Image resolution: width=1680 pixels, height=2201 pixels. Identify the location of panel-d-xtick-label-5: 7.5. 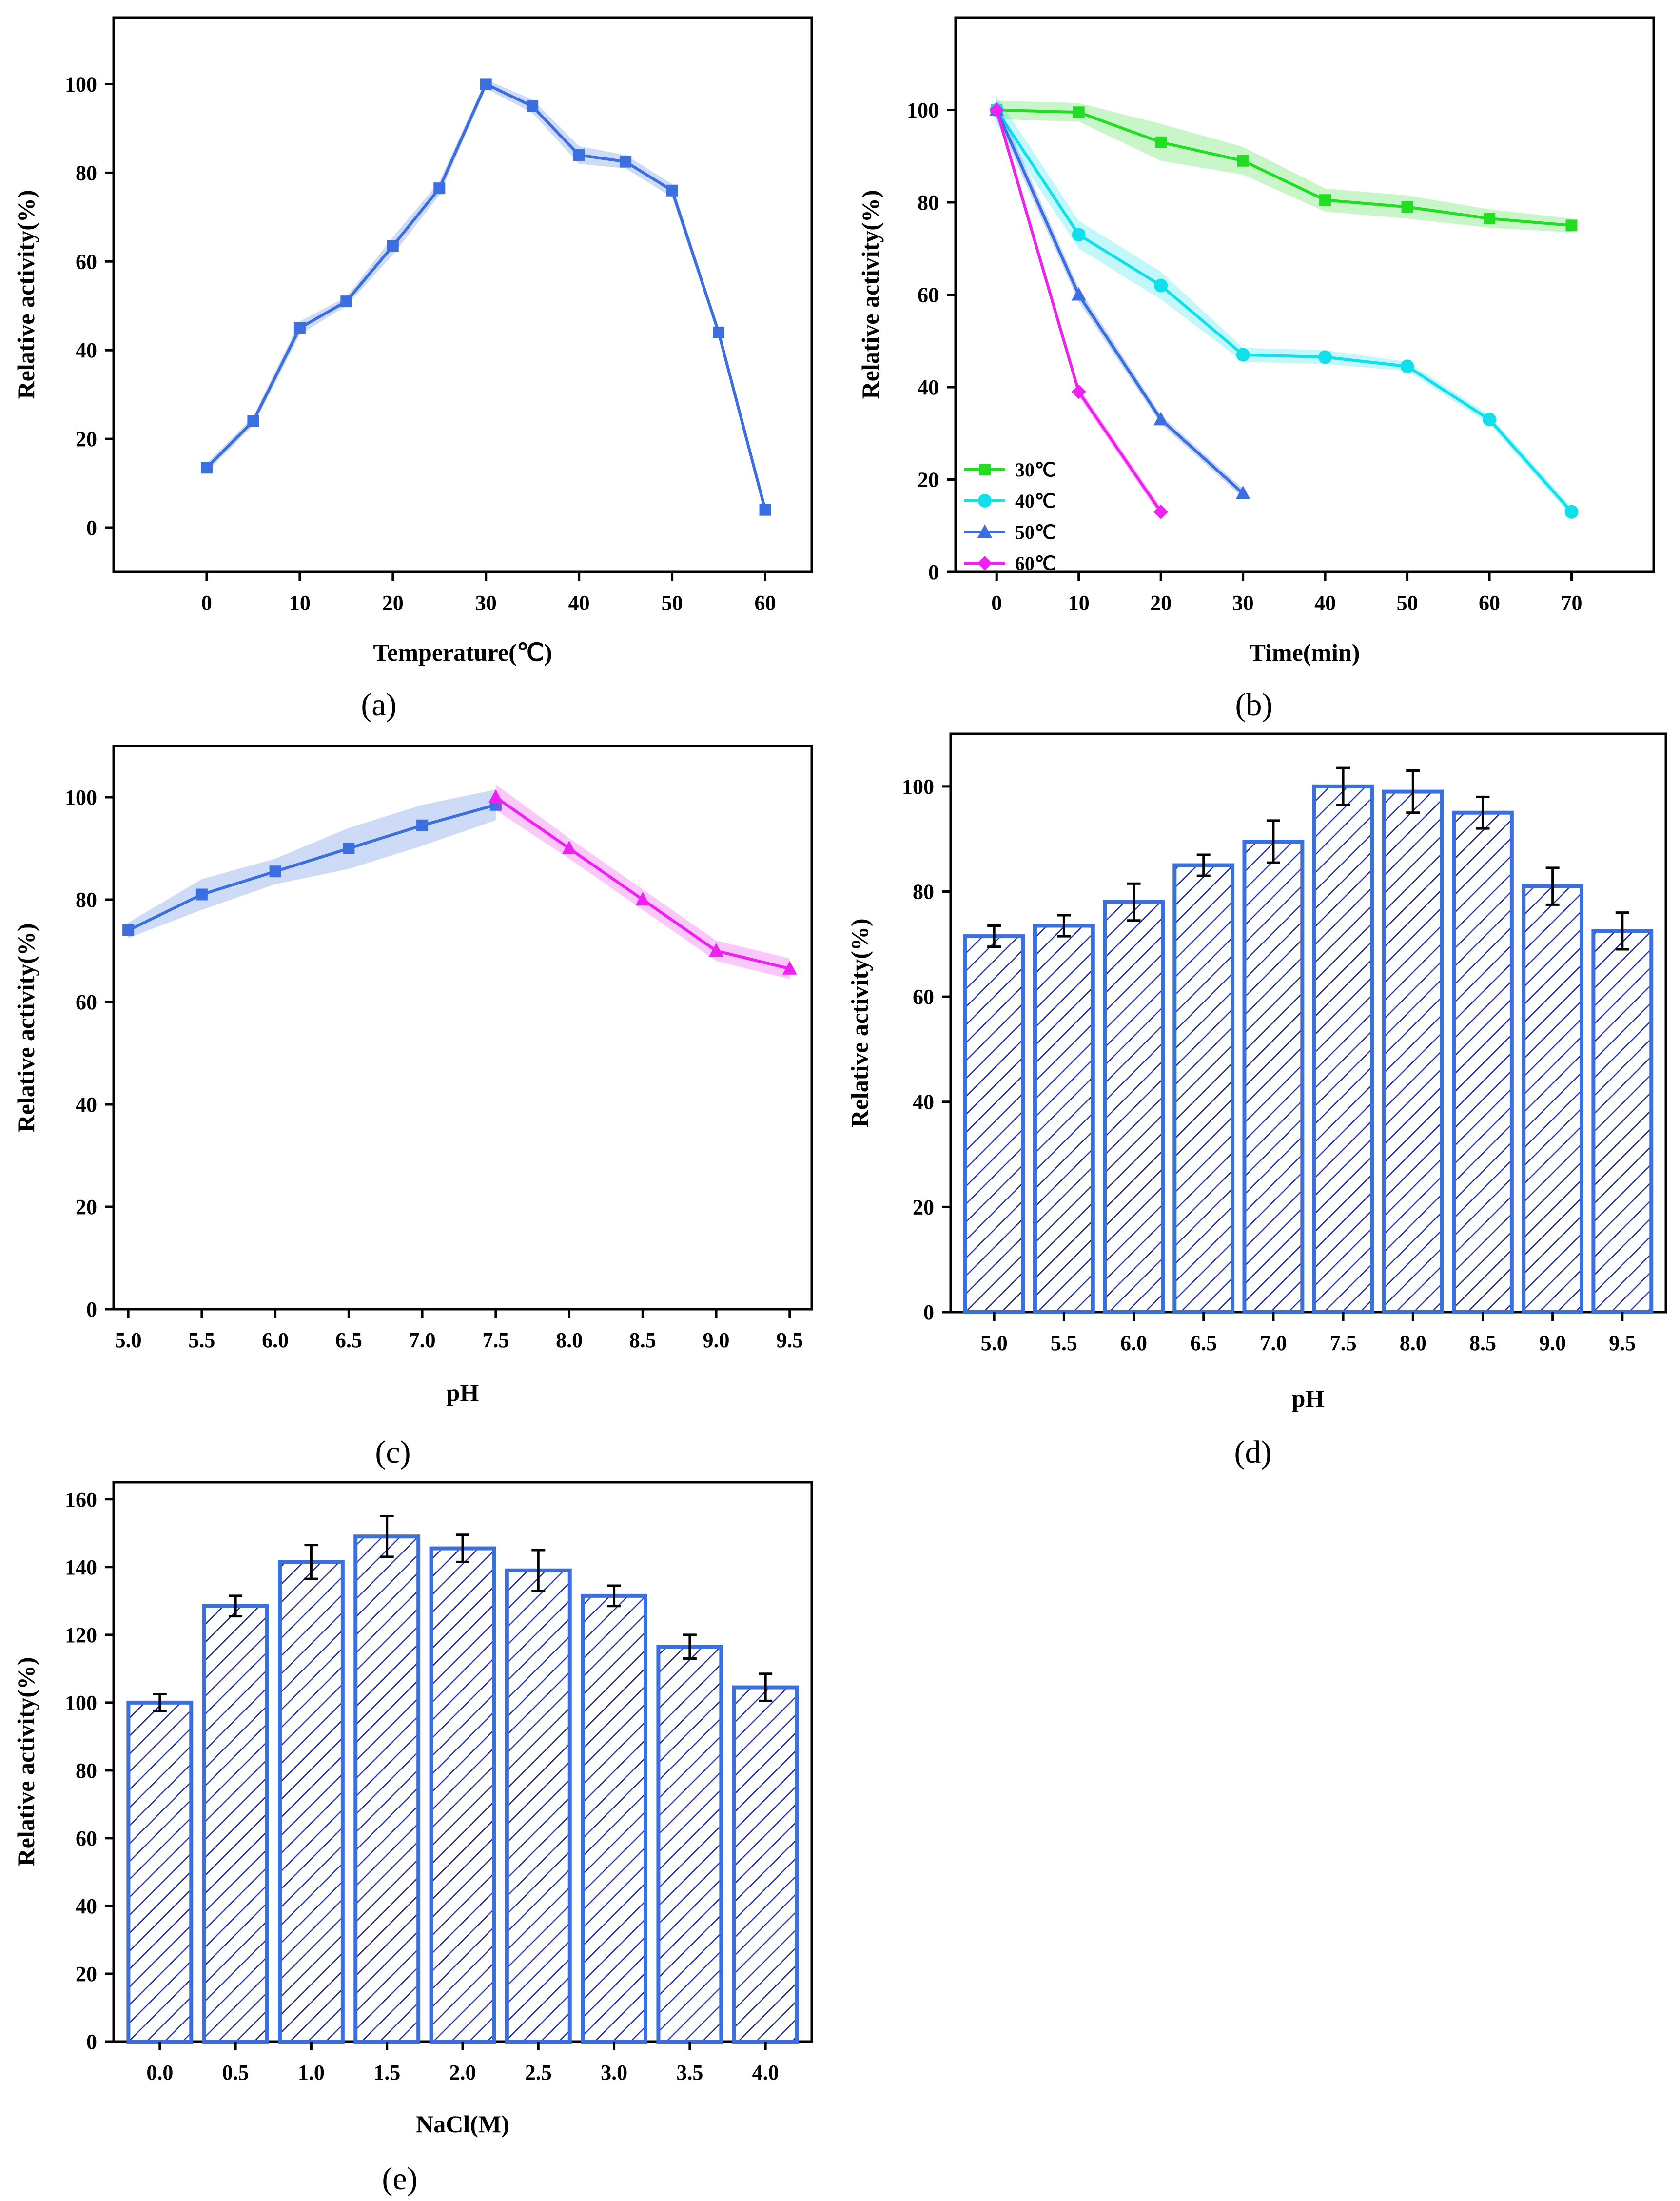
(1343, 1343).